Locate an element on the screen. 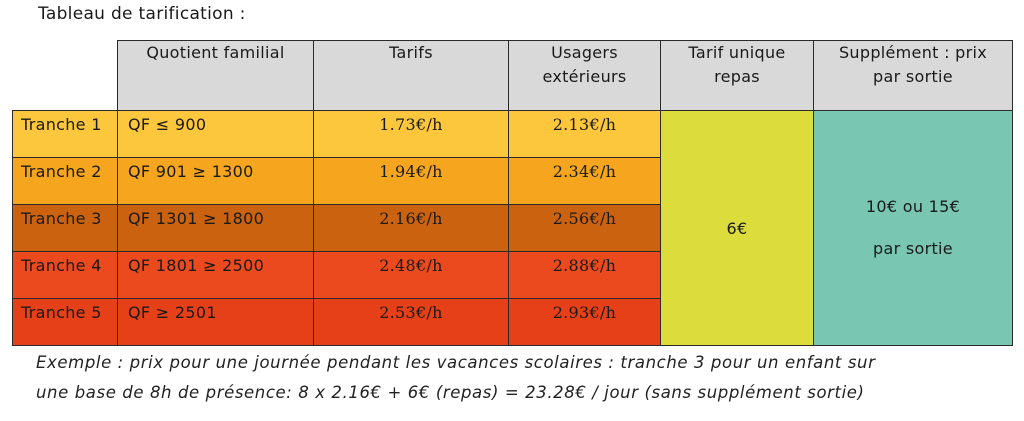 This screenshot has height=421, width=1024. header-tarifs: Tarifs is located at coordinates (411, 75).